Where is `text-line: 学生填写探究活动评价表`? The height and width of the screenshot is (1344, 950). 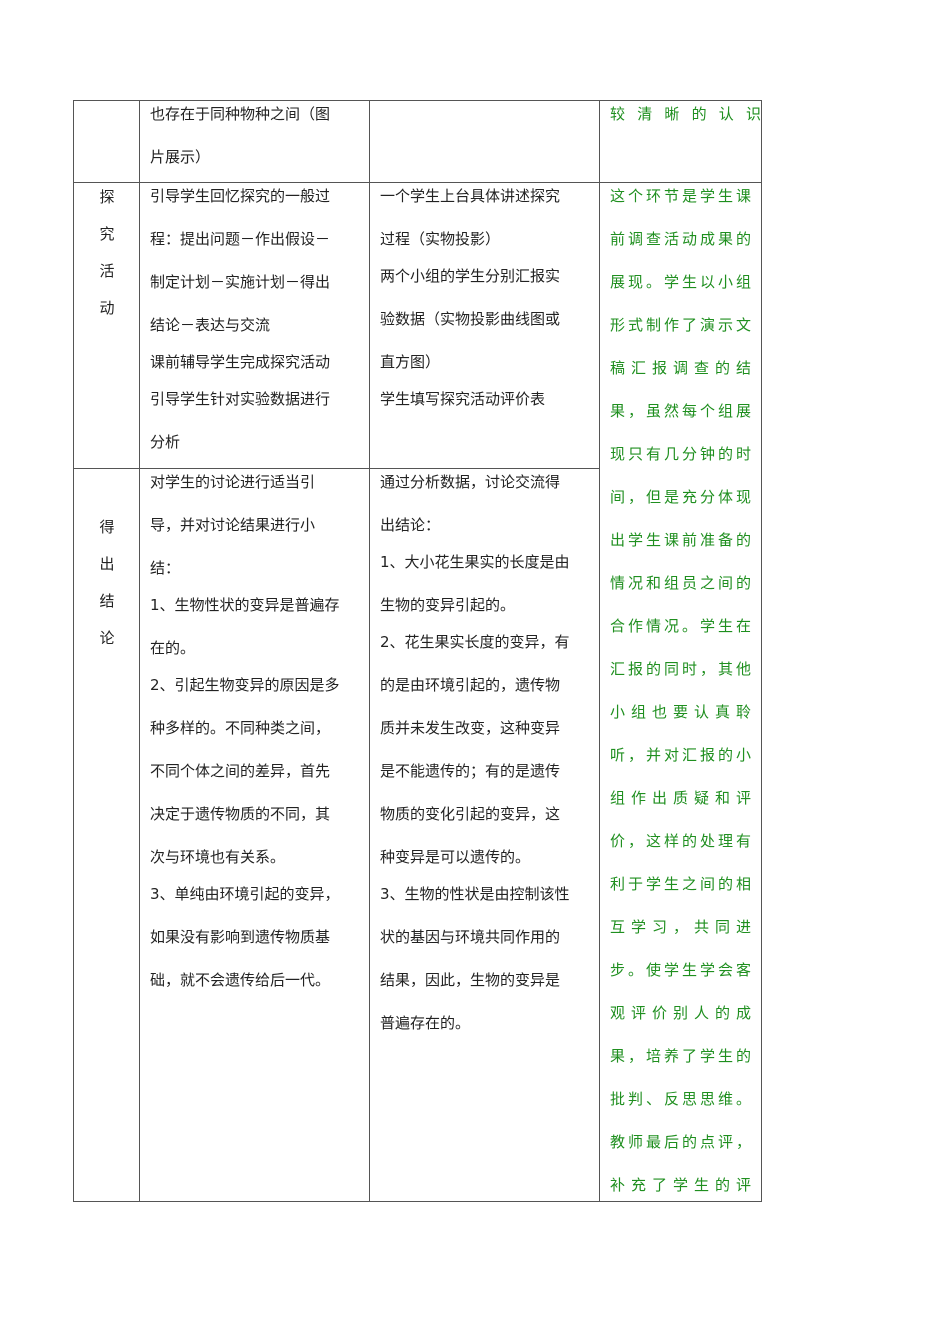
text-line: 学生填写探究活动评价表 is located at coordinates (463, 399).